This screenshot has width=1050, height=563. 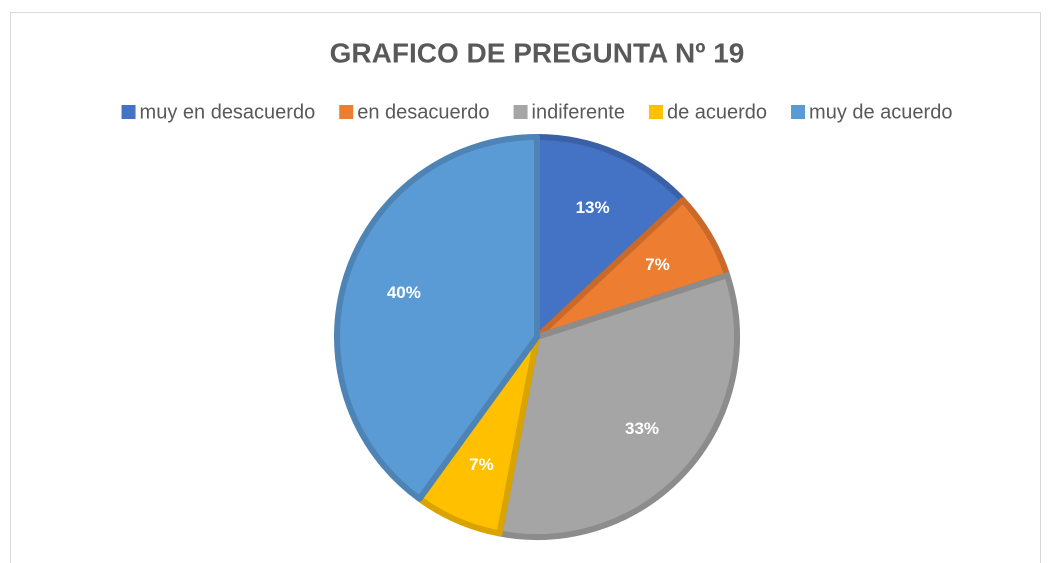 What do you see at coordinates (717, 112) in the screenshot?
I see `legend-label: de acuerdo` at bounding box center [717, 112].